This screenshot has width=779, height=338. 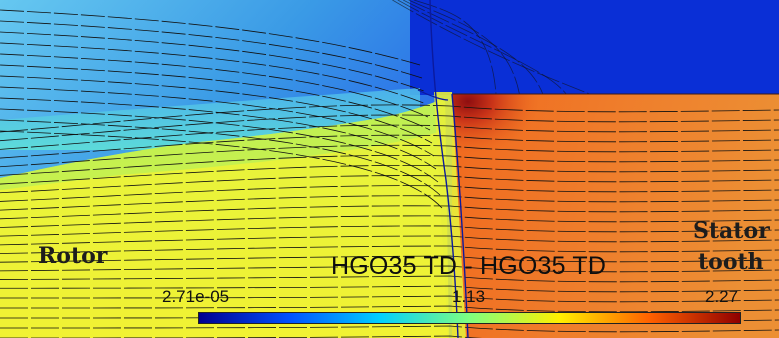 I want to click on colorbar-max-label: 2.27, so click(x=722, y=296).